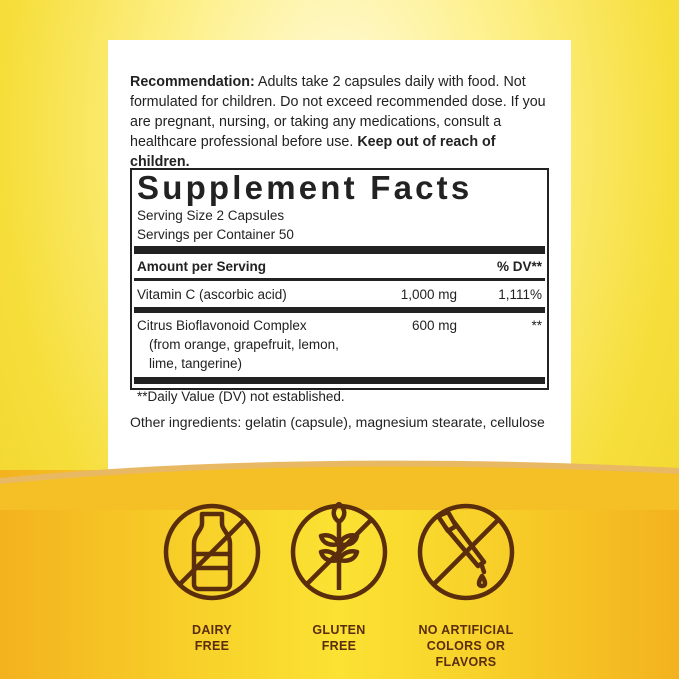  I want to click on badge-gluten-free: GLUTEN FREE, so click(339, 578).